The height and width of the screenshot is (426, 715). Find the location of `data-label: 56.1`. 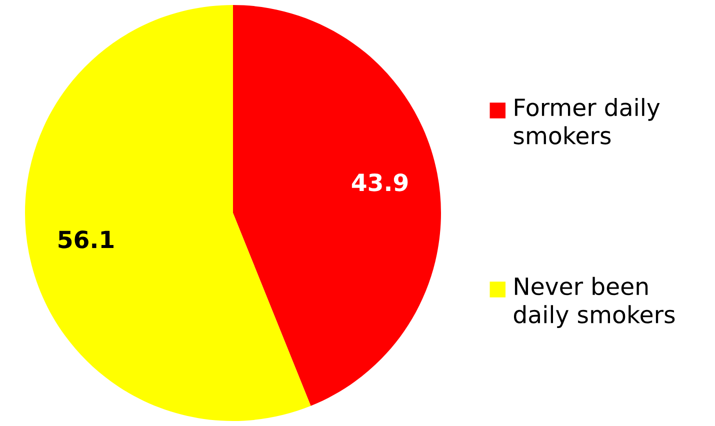

data-label: 56.1 is located at coordinates (86, 239).